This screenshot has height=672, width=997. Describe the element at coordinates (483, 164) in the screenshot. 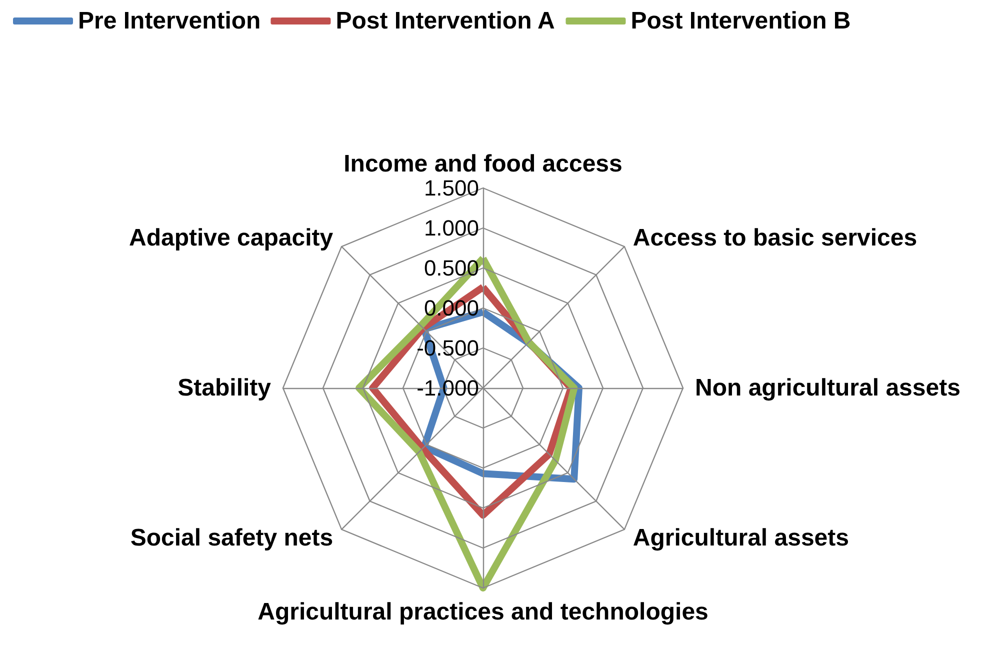

I see `spoke-label: Income and food access` at that location.